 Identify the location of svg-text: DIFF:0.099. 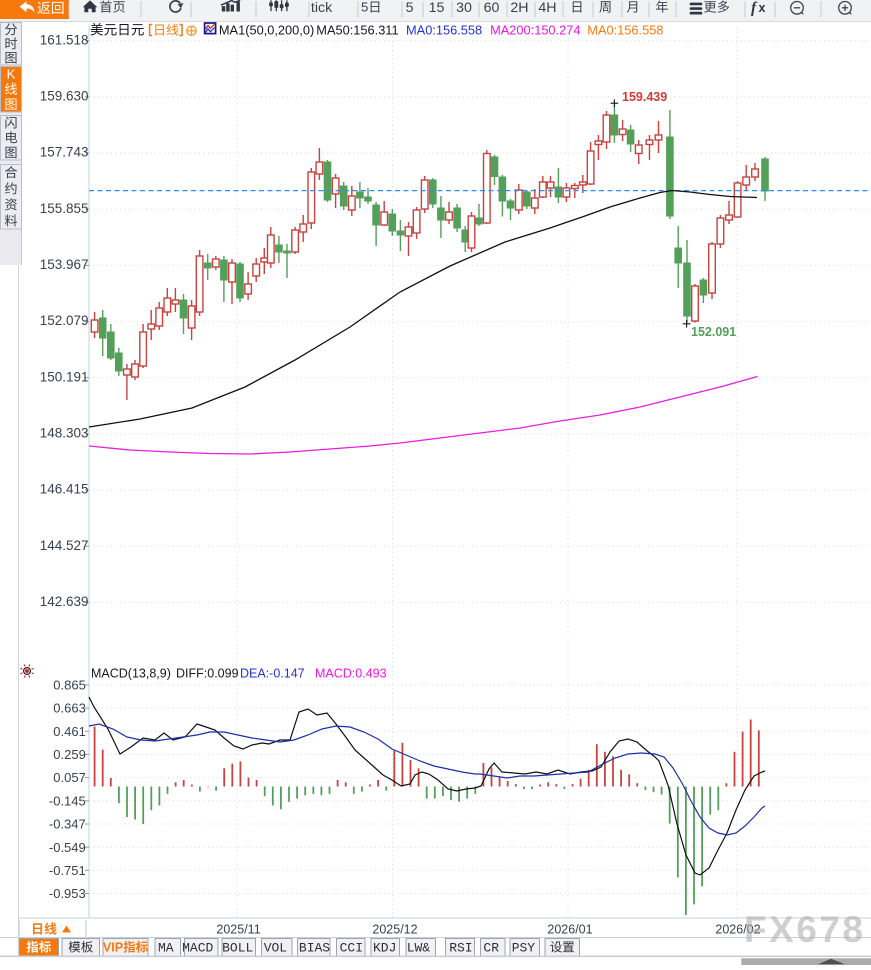
(207, 674).